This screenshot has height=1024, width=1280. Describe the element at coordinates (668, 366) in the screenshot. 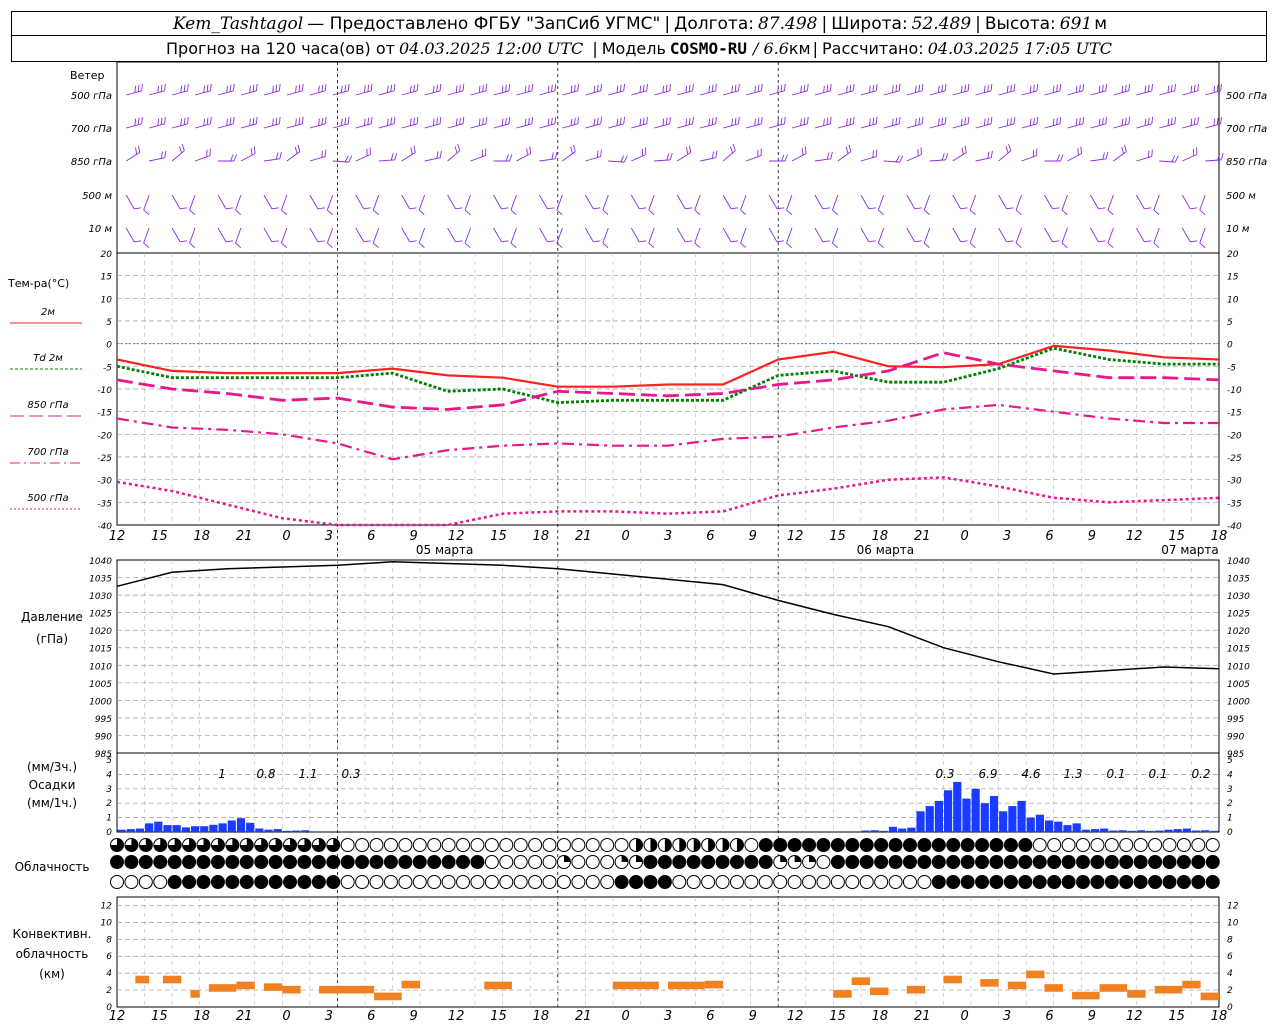

I see `temp-series-line` at that location.